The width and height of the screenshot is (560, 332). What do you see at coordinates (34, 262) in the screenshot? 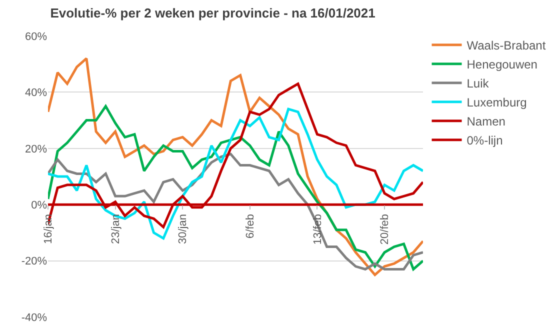
I see `y-tick-label: -20%` at bounding box center [34, 262].